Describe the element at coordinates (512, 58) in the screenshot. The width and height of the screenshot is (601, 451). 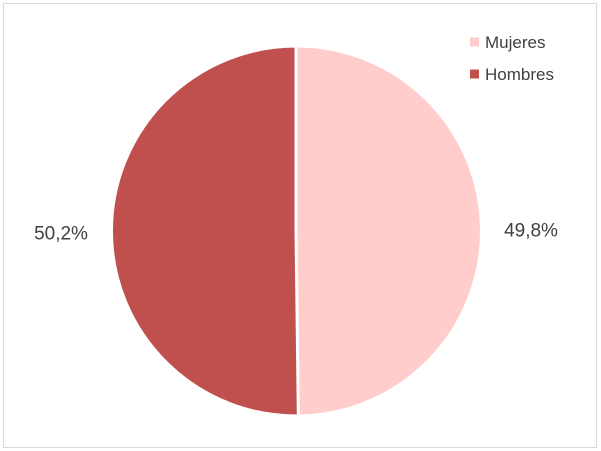
I see `legend: Mujeres Hombres` at that location.